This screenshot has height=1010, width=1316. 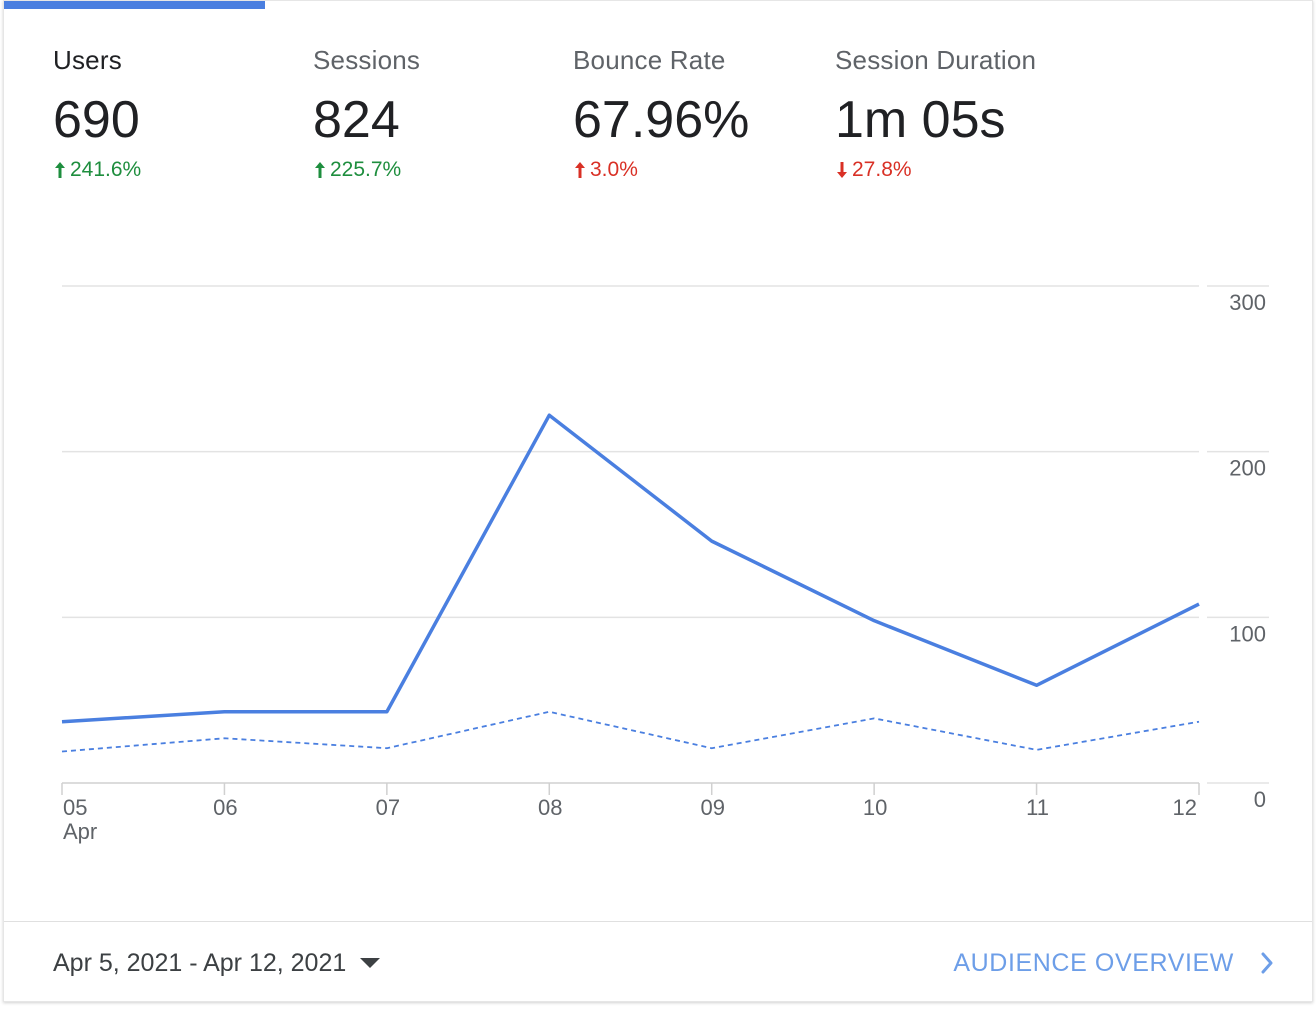 What do you see at coordinates (200, 962) in the screenshot?
I see `date-range-label: Apr 5, 2021 - Apr 12, 2021` at bounding box center [200, 962].